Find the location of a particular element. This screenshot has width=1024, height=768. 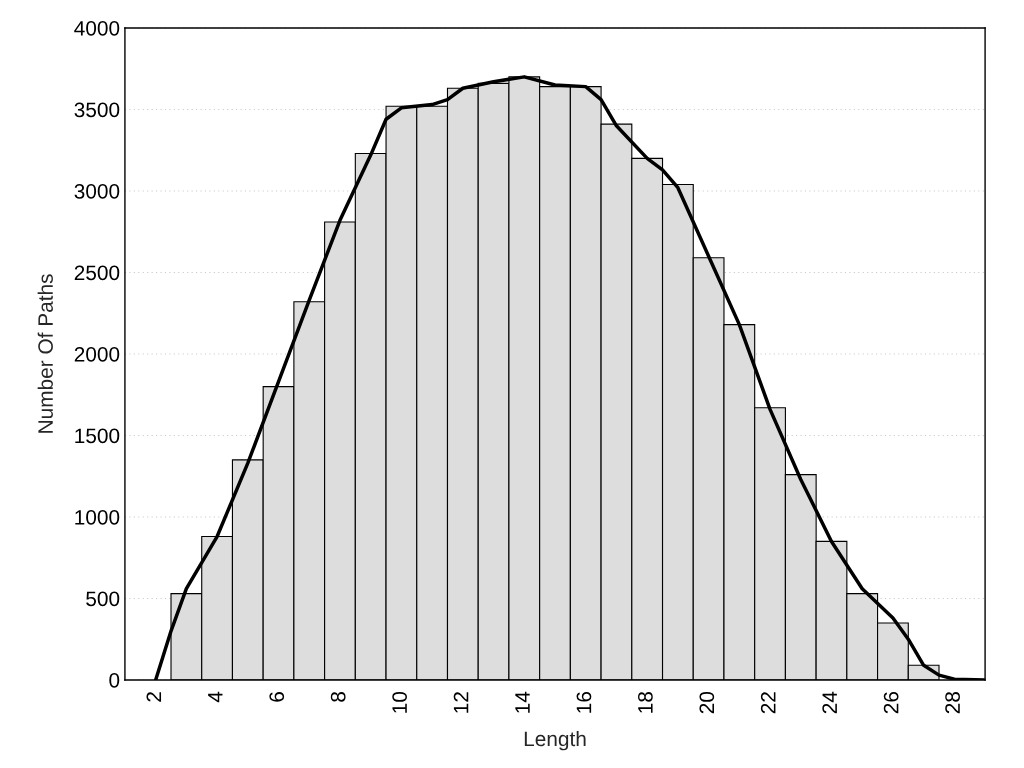

x-tick-label: 16 is located at coordinates (584, 702).